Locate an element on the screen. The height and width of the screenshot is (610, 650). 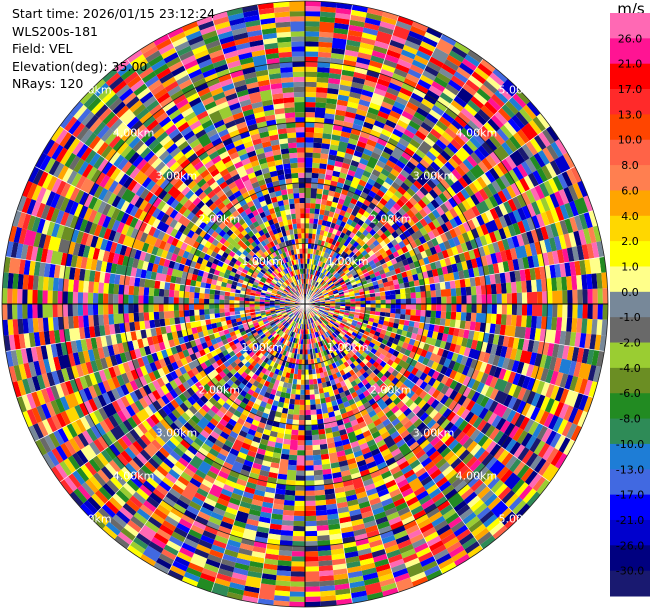
range-ring-label: 2.00km is located at coordinates (391, 390).